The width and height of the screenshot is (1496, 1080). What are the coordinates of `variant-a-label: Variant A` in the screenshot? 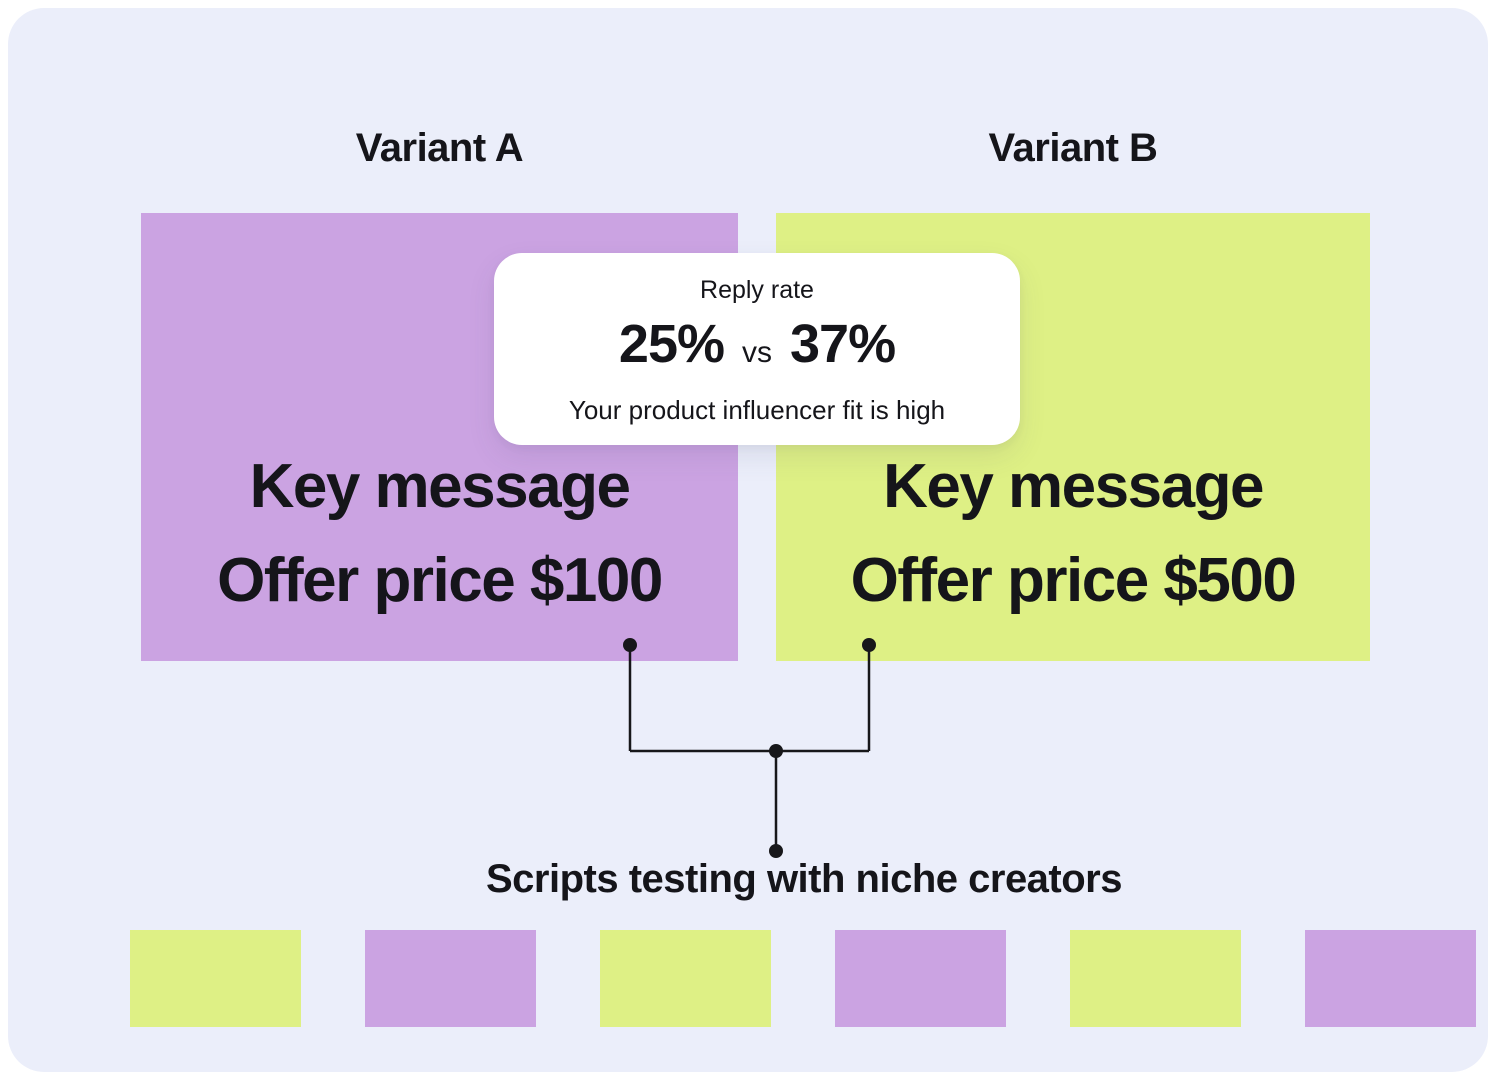 It's located at (439, 147).